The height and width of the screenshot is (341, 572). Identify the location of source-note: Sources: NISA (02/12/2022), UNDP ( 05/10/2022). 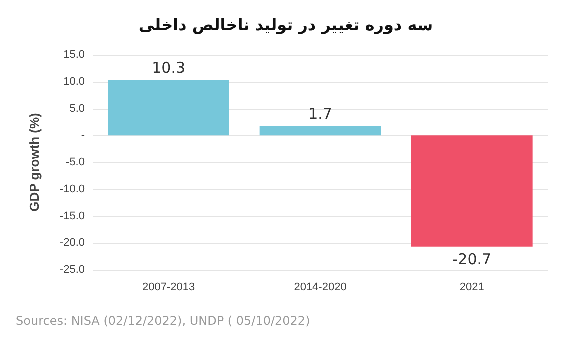
(163, 321).